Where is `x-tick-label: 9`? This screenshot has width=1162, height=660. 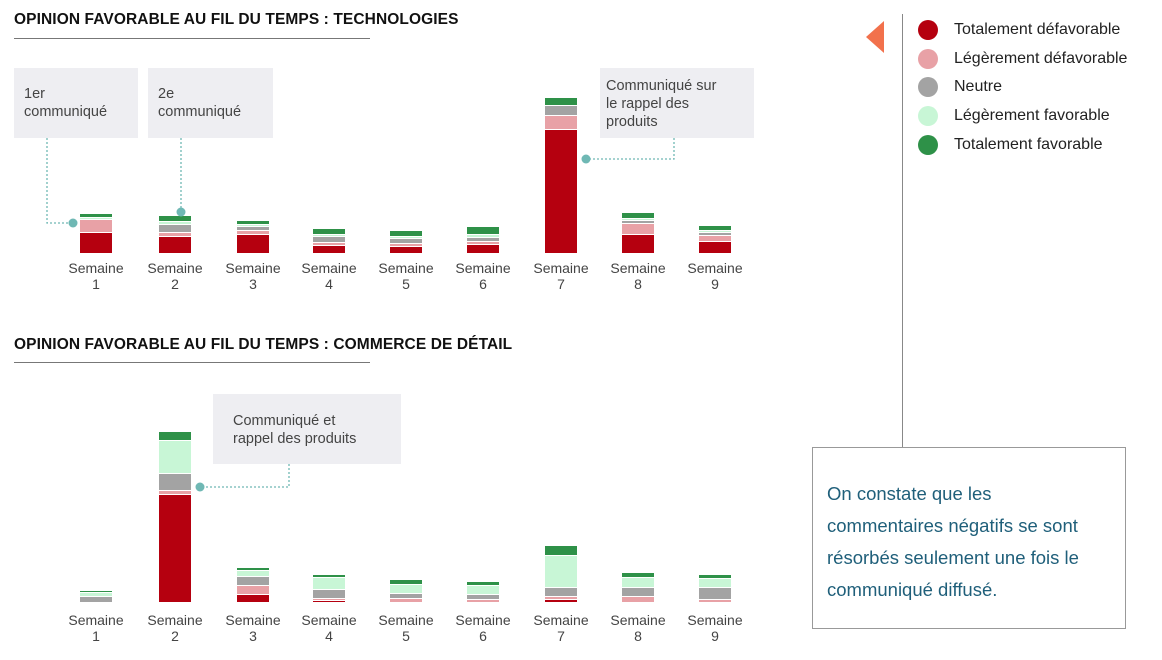 x-tick-label: 9 is located at coordinates (715, 636).